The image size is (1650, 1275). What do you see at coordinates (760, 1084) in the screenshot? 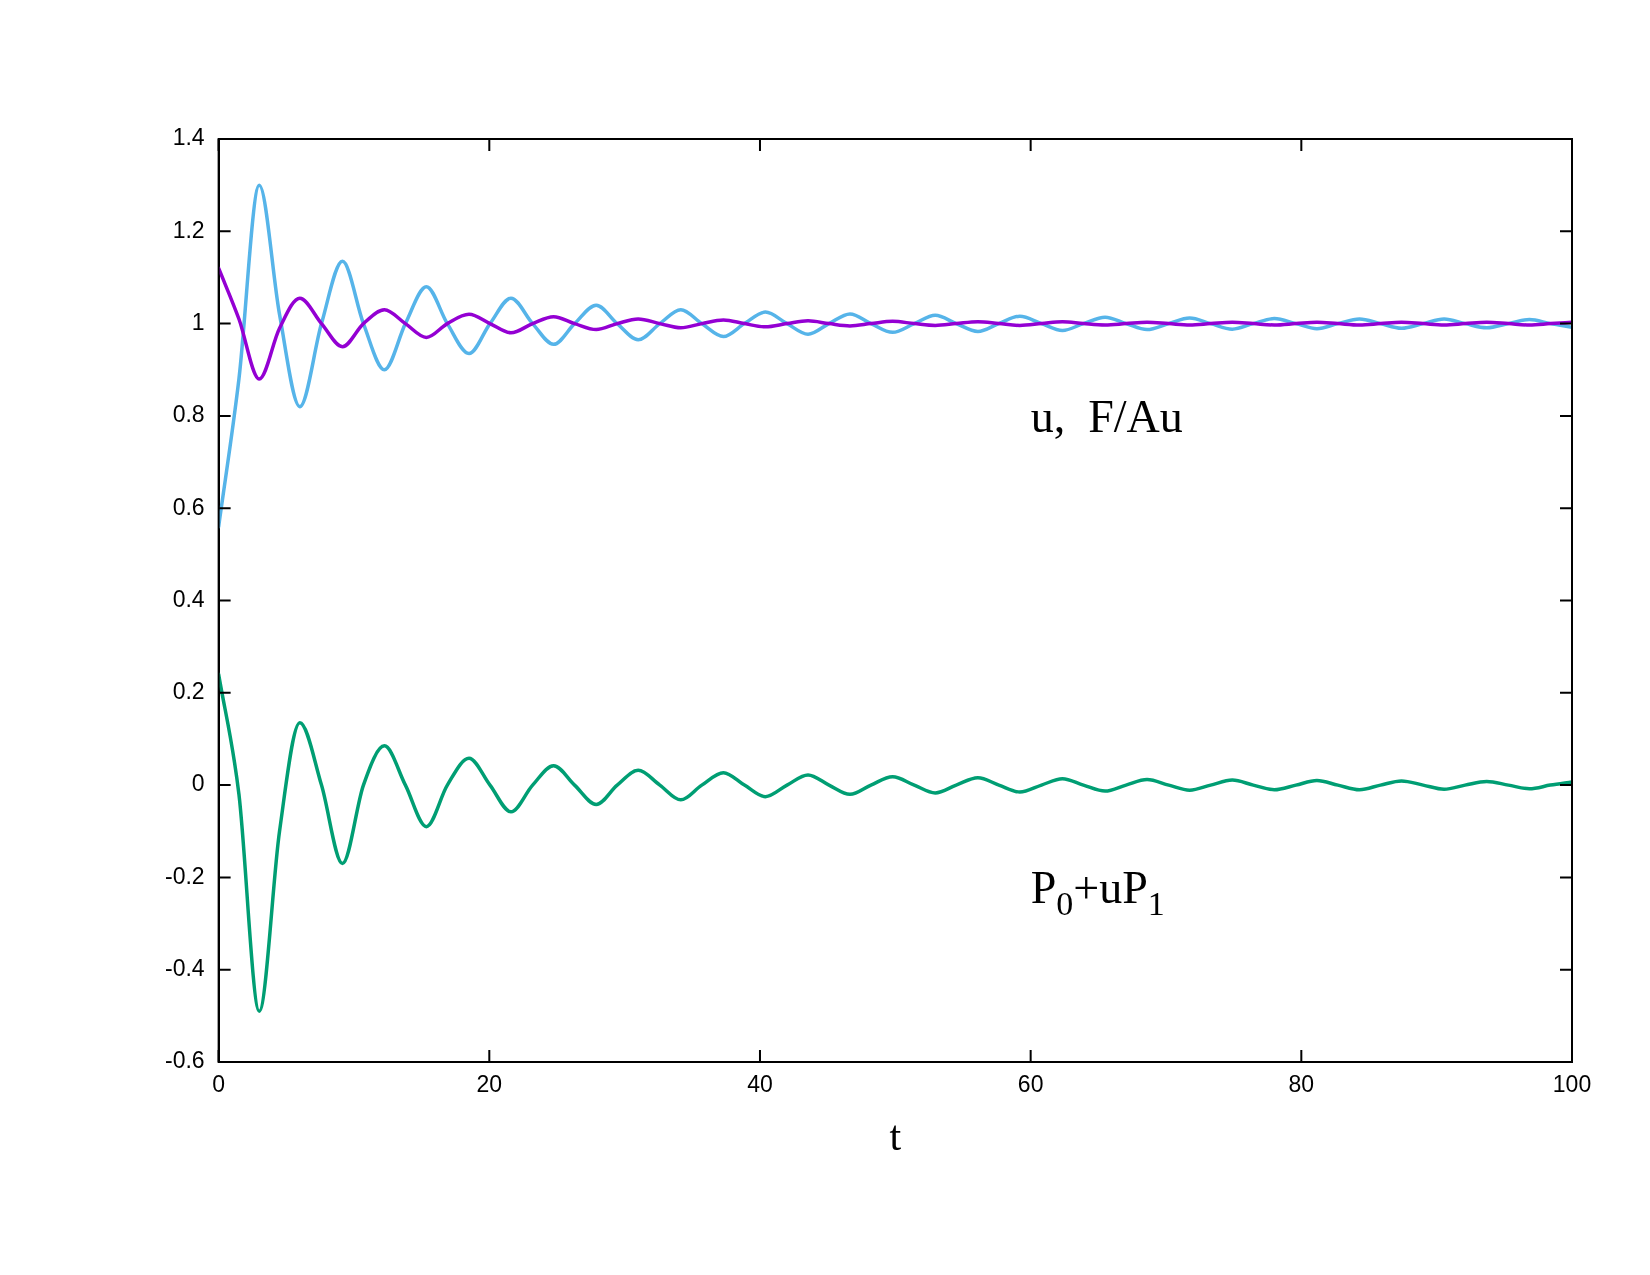
I see `x-tick-label: 40` at bounding box center [760, 1084].